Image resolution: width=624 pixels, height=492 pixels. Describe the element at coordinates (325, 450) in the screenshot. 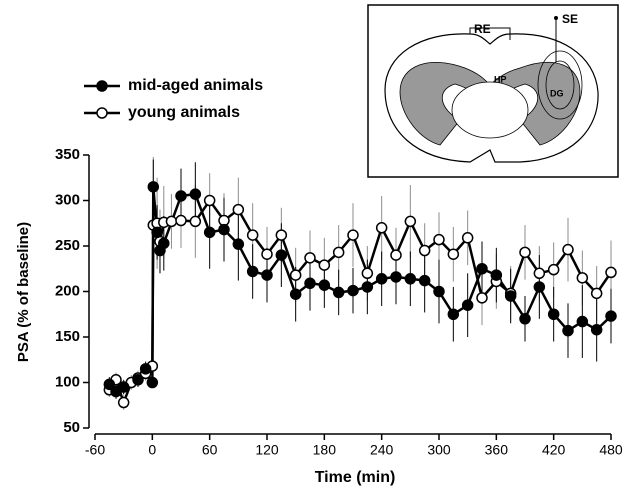

I see `x-tick-label: 180` at that location.